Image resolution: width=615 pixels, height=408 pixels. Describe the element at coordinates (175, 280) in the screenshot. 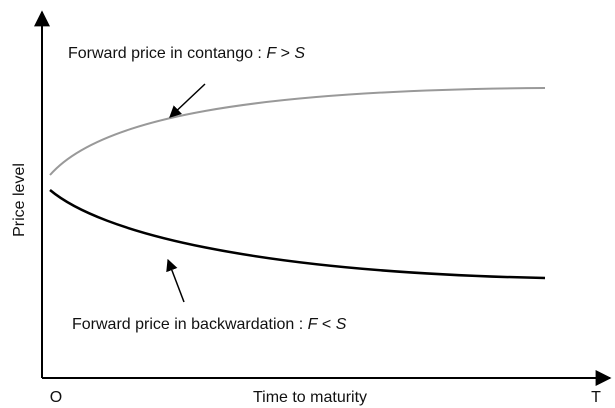

I see `backwardation-arrow` at that location.